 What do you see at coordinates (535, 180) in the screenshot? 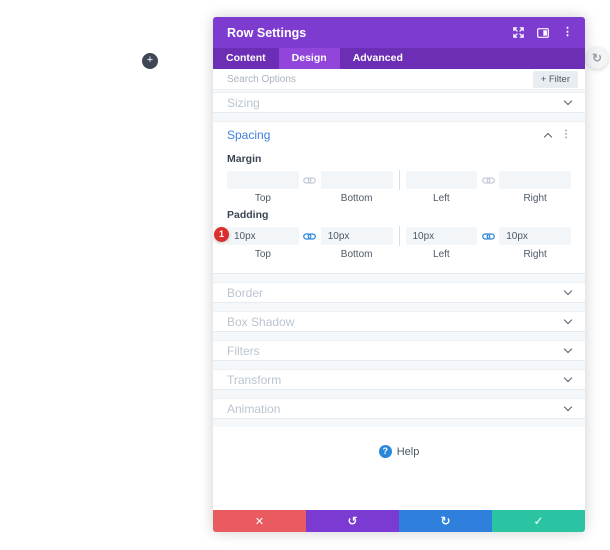
I see `margin-right-input` at bounding box center [535, 180].